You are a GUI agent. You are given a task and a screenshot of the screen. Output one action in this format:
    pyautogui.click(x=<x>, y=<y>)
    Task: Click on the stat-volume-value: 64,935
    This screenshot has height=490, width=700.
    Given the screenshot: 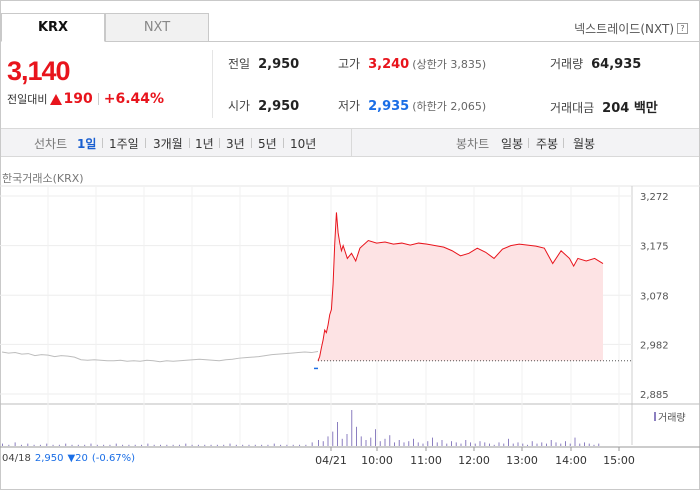 What is the action you would take?
    pyautogui.click(x=616, y=64)
    